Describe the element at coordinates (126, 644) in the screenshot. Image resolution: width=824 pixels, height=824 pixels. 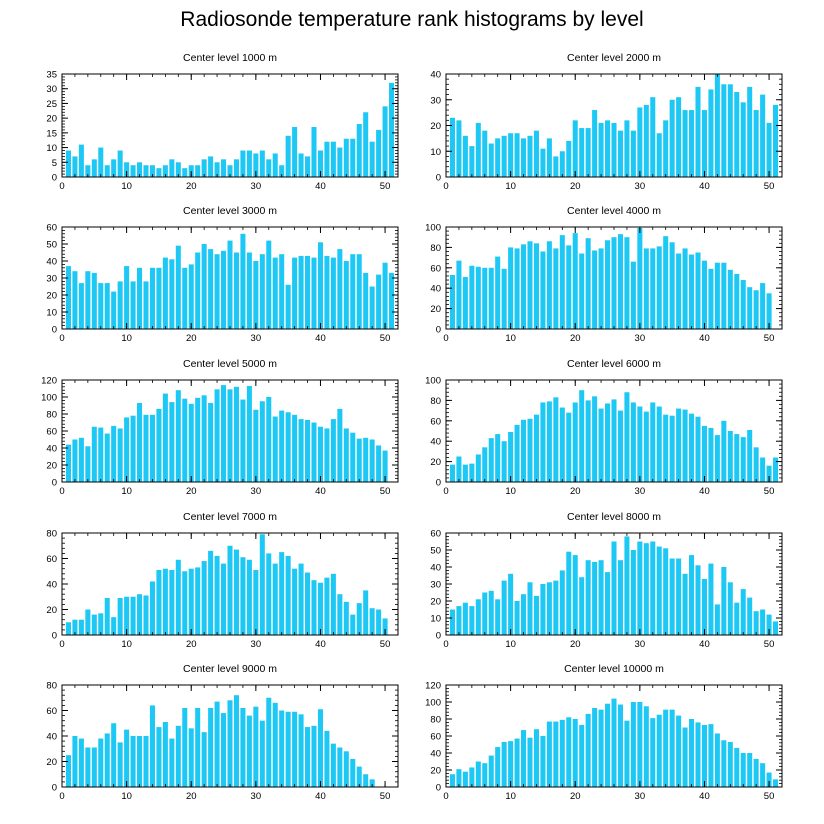
I see `panel-7-x-tick-label: 10` at that location.